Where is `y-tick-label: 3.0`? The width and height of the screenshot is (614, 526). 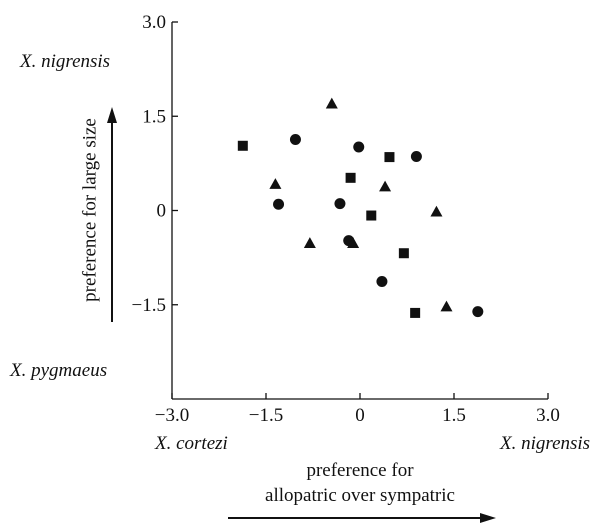 y-tick-label: 3.0 is located at coordinates (154, 22).